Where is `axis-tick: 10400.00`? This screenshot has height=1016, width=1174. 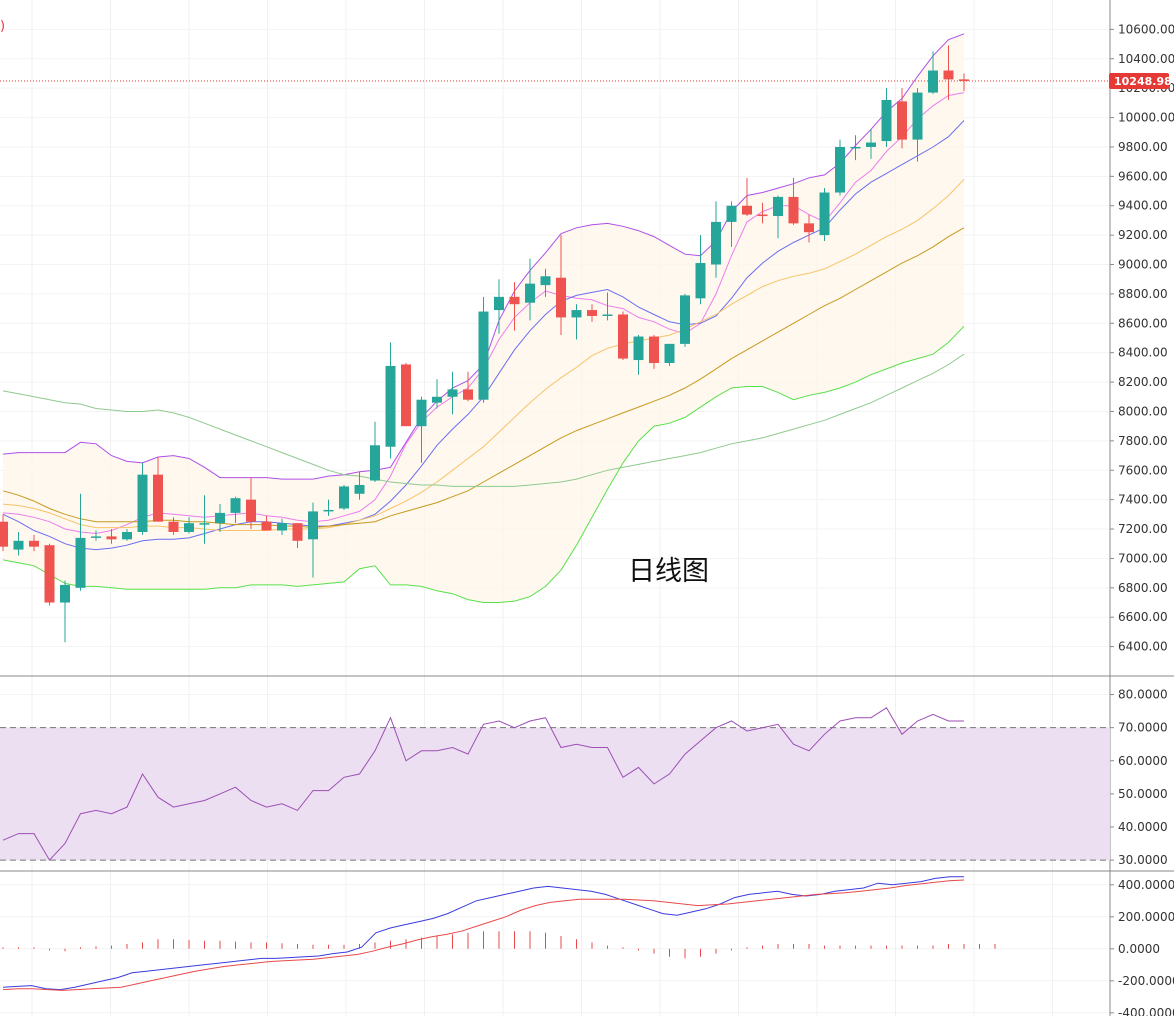 axis-tick: 10400.00 is located at coordinates (1142, 59).